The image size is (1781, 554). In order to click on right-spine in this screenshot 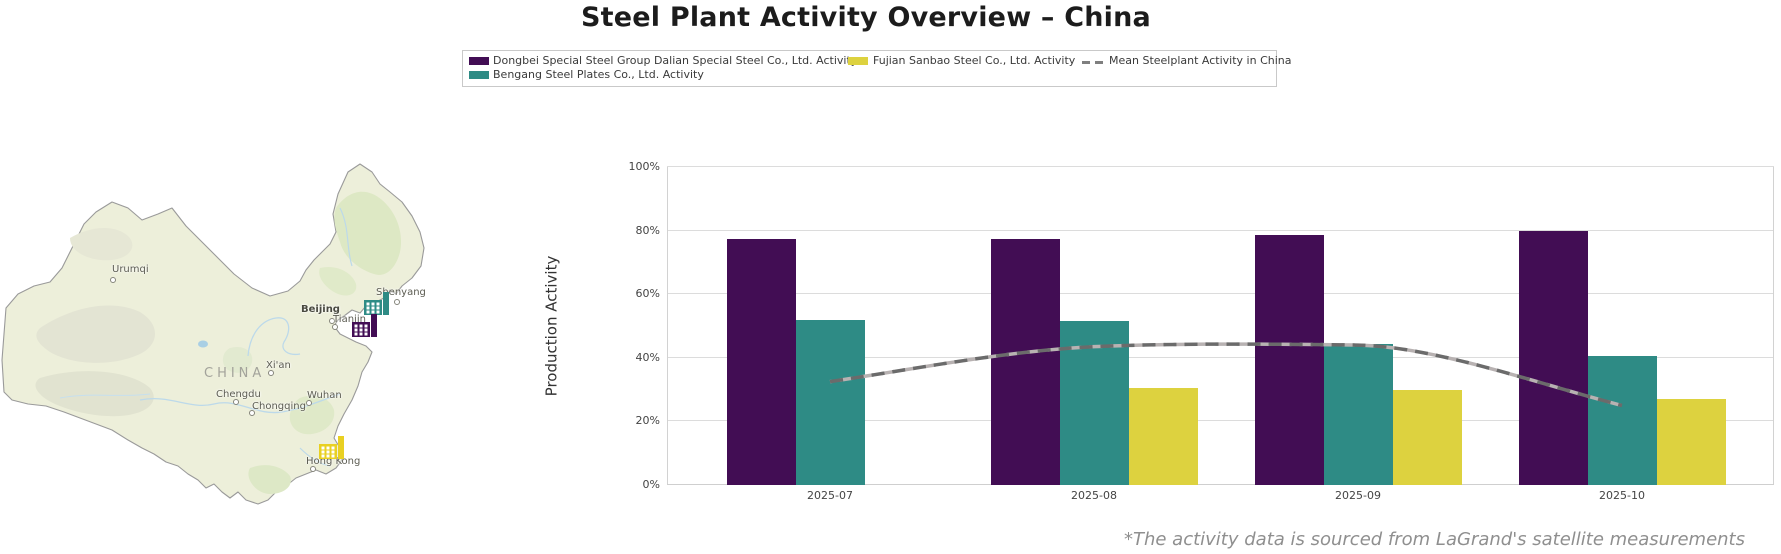, I will do `click(1773, 326)`.